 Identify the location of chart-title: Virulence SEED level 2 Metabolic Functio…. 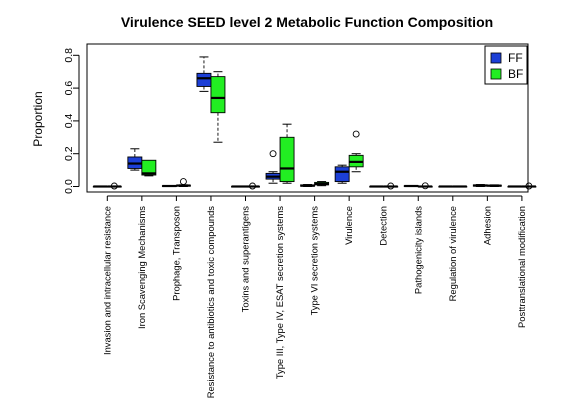
(307, 22).